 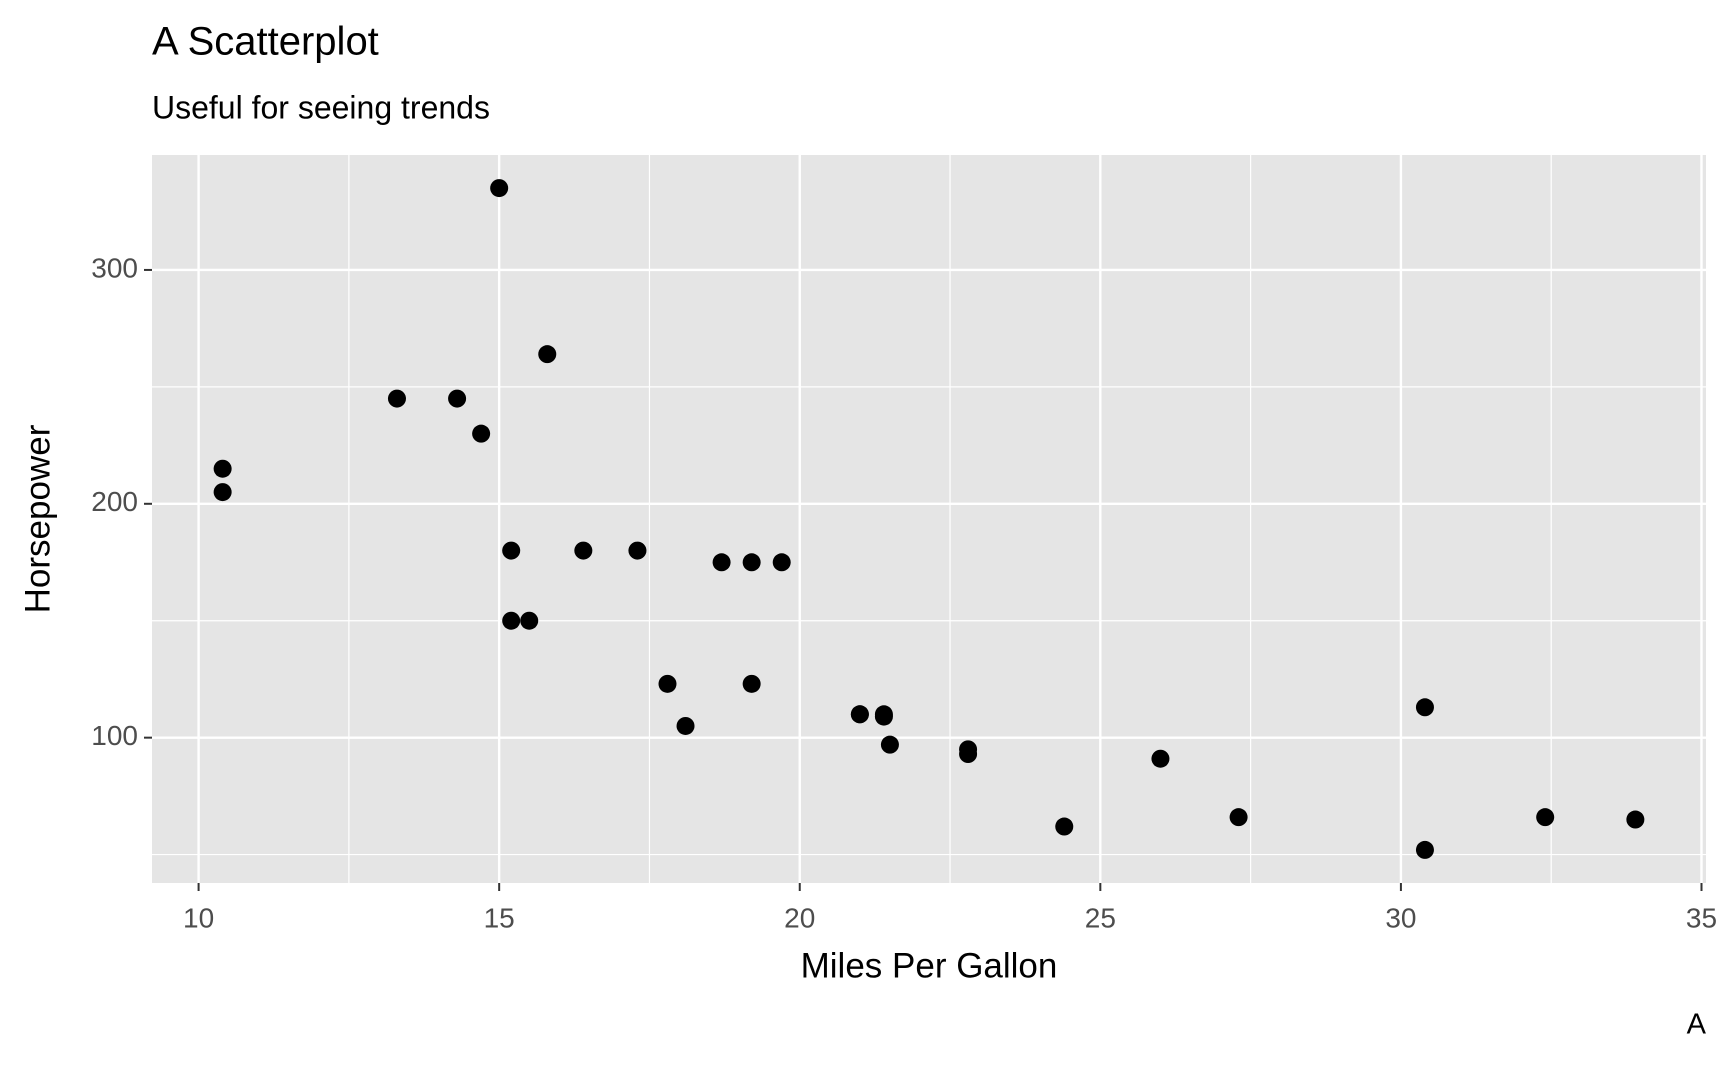 I want to click on x-tick-label: 30, so click(x=1400, y=917).